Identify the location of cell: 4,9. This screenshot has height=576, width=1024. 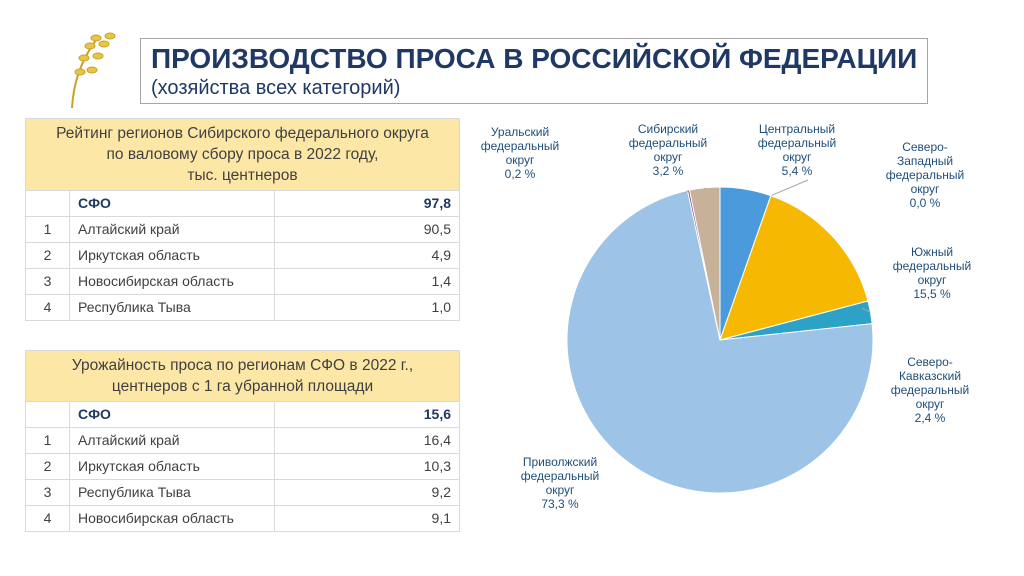
(441, 255).